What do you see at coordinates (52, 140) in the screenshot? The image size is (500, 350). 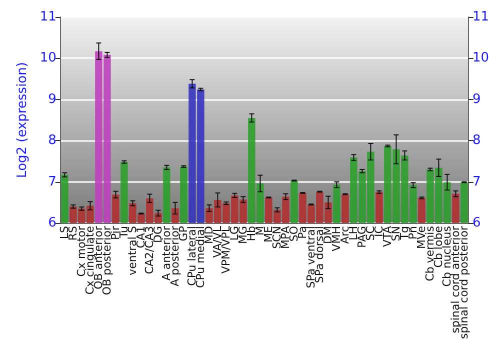 I see `y-tick-label: 8` at bounding box center [52, 140].